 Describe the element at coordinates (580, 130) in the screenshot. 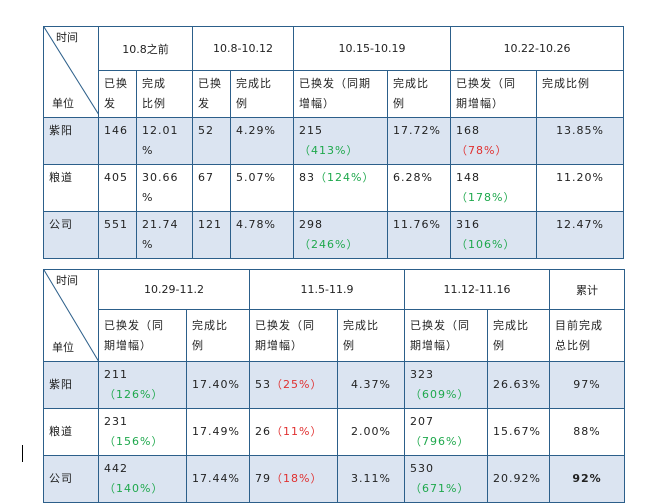

I see `ratio-cell-text: 13.85%` at that location.